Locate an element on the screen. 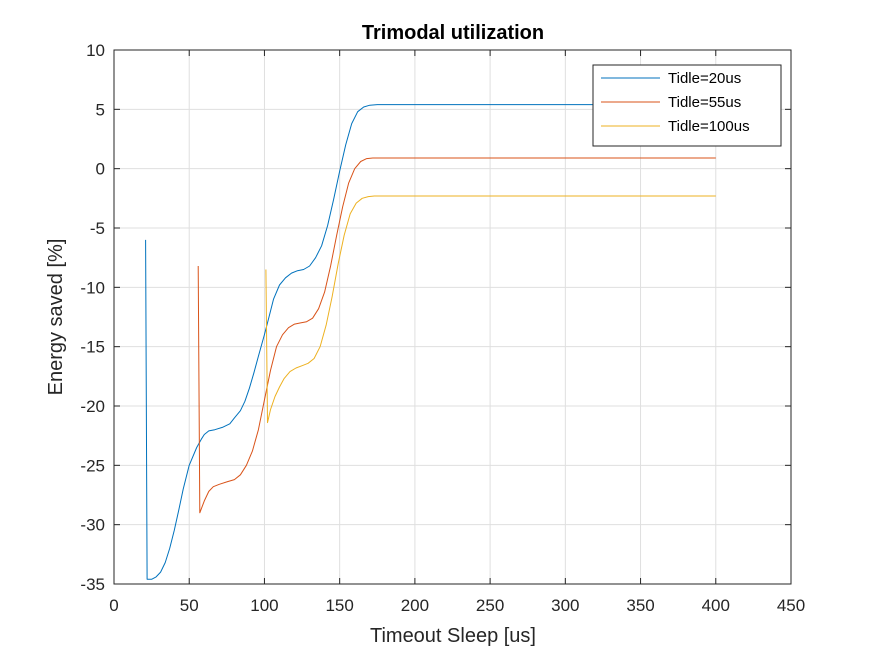 Image resolution: width=875 pixels, height=661 pixels. y-tick-label: -35 is located at coordinates (92, 584).